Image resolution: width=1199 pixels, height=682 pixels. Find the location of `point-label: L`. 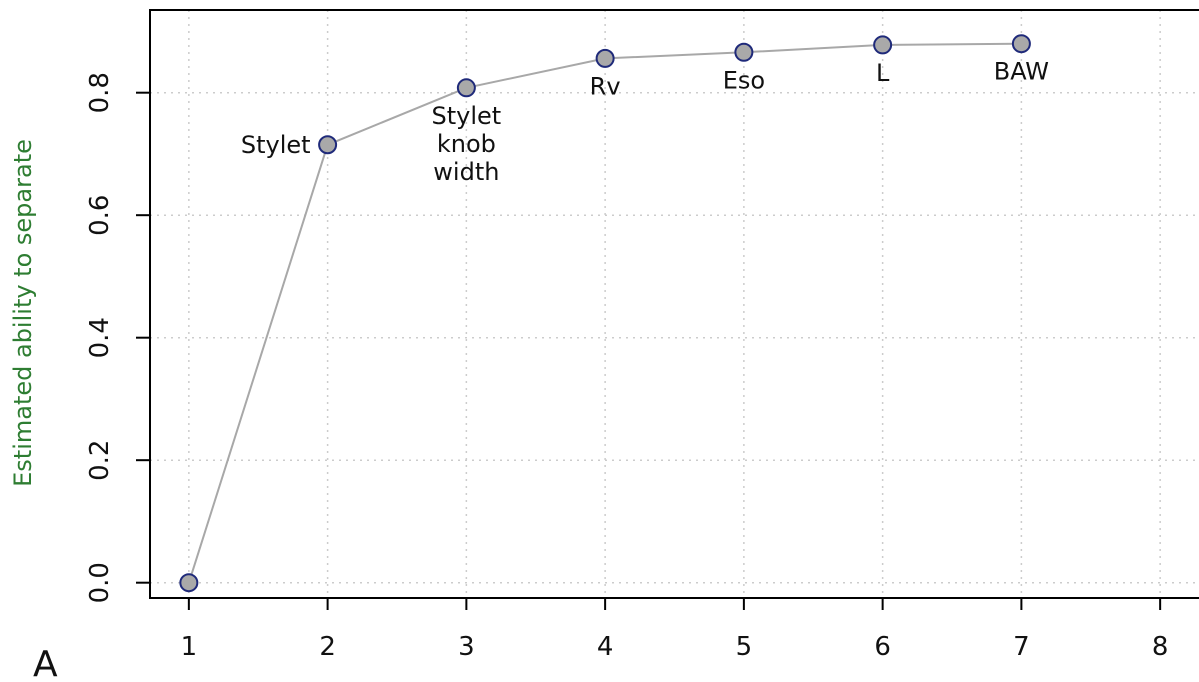

point-label: L is located at coordinates (883, 73).